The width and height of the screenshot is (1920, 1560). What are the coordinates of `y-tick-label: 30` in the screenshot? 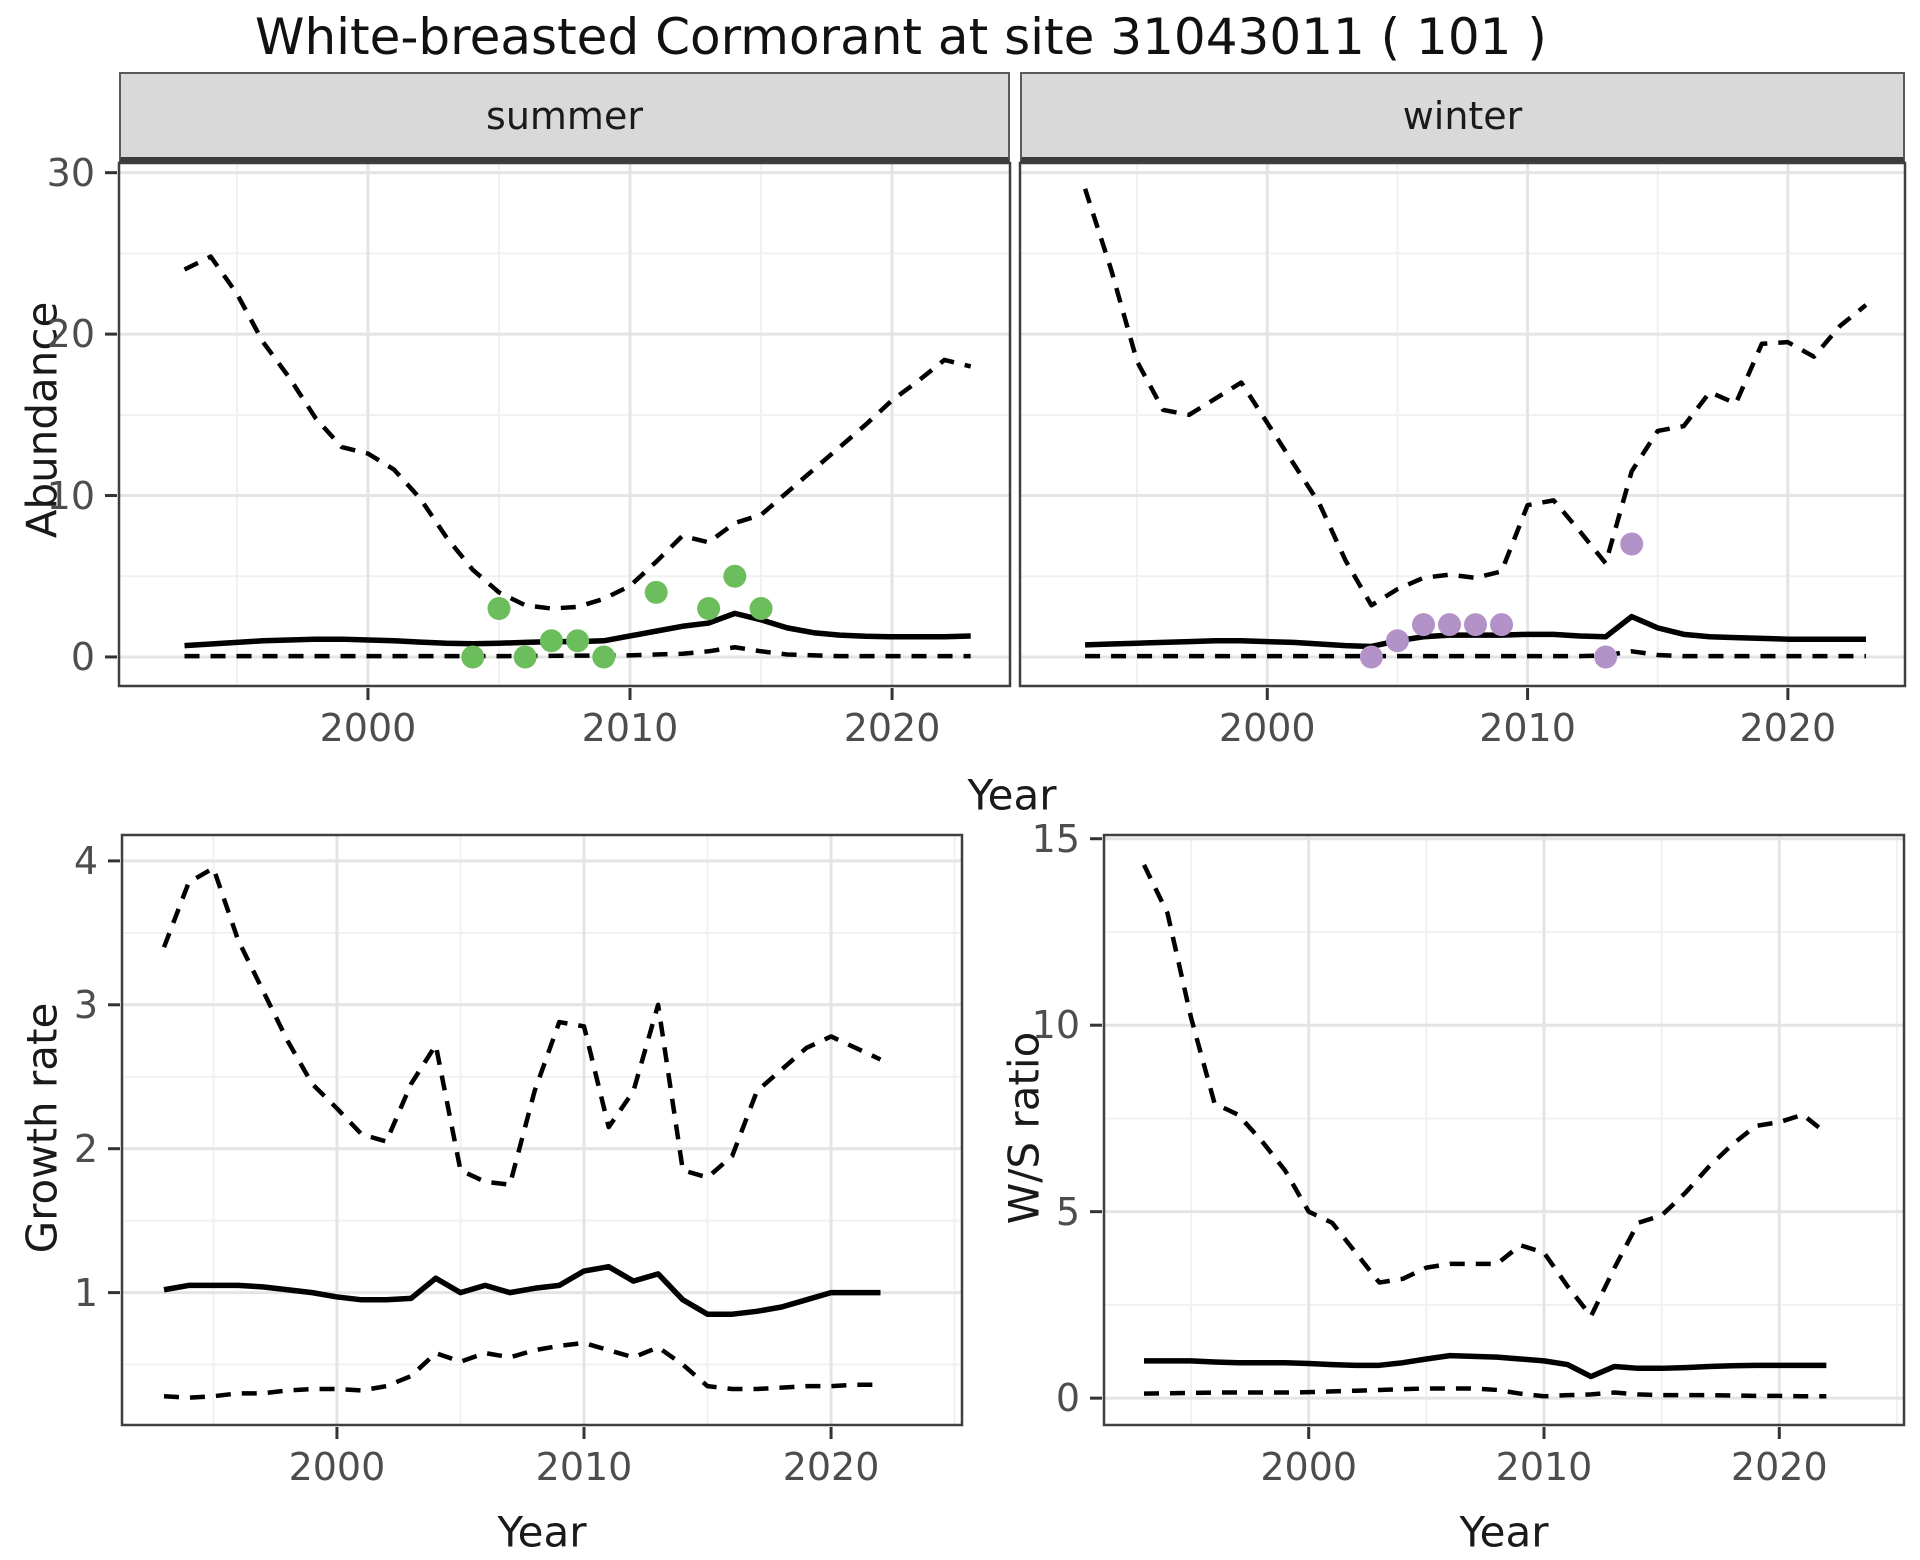 It's located at (70, 172).